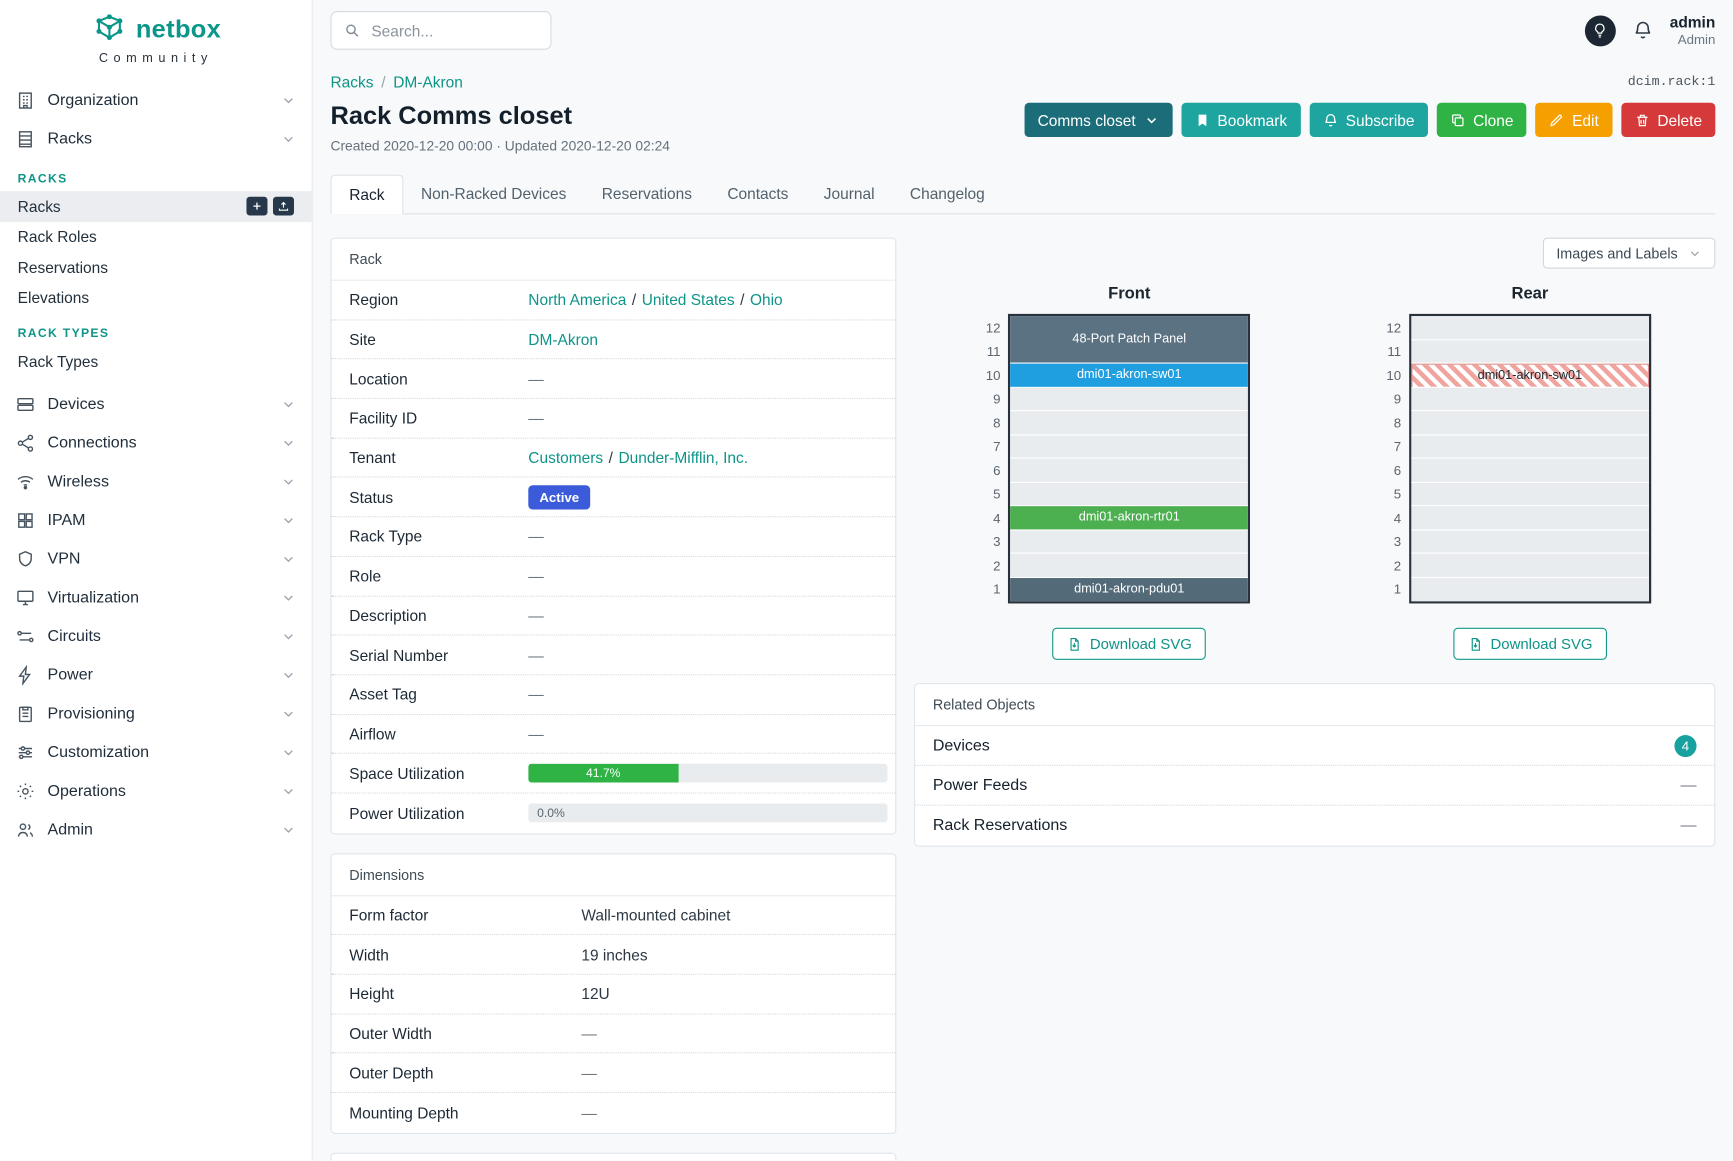  Describe the element at coordinates (1129, 340) in the screenshot. I see `rack-device-patch-panel: 48-Port Patch Panel` at that location.